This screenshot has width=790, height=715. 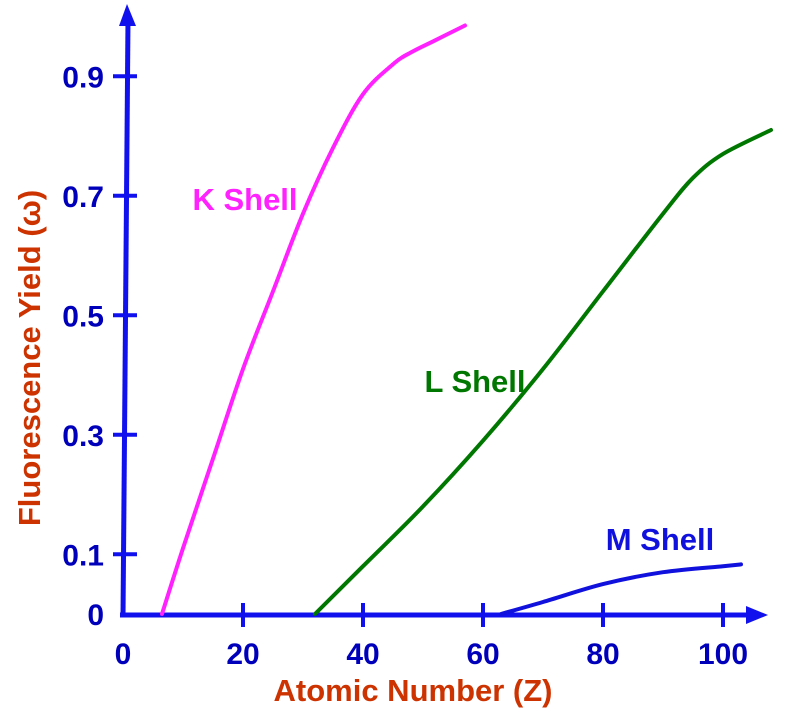 What do you see at coordinates (242, 654) in the screenshot?
I see `x-tick-label: 20` at bounding box center [242, 654].